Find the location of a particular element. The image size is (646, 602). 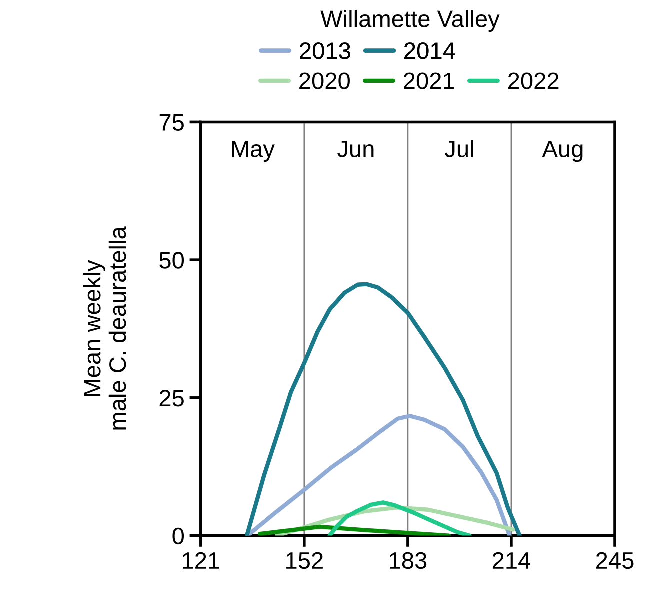

x-tick-label: 245 is located at coordinates (615, 561).